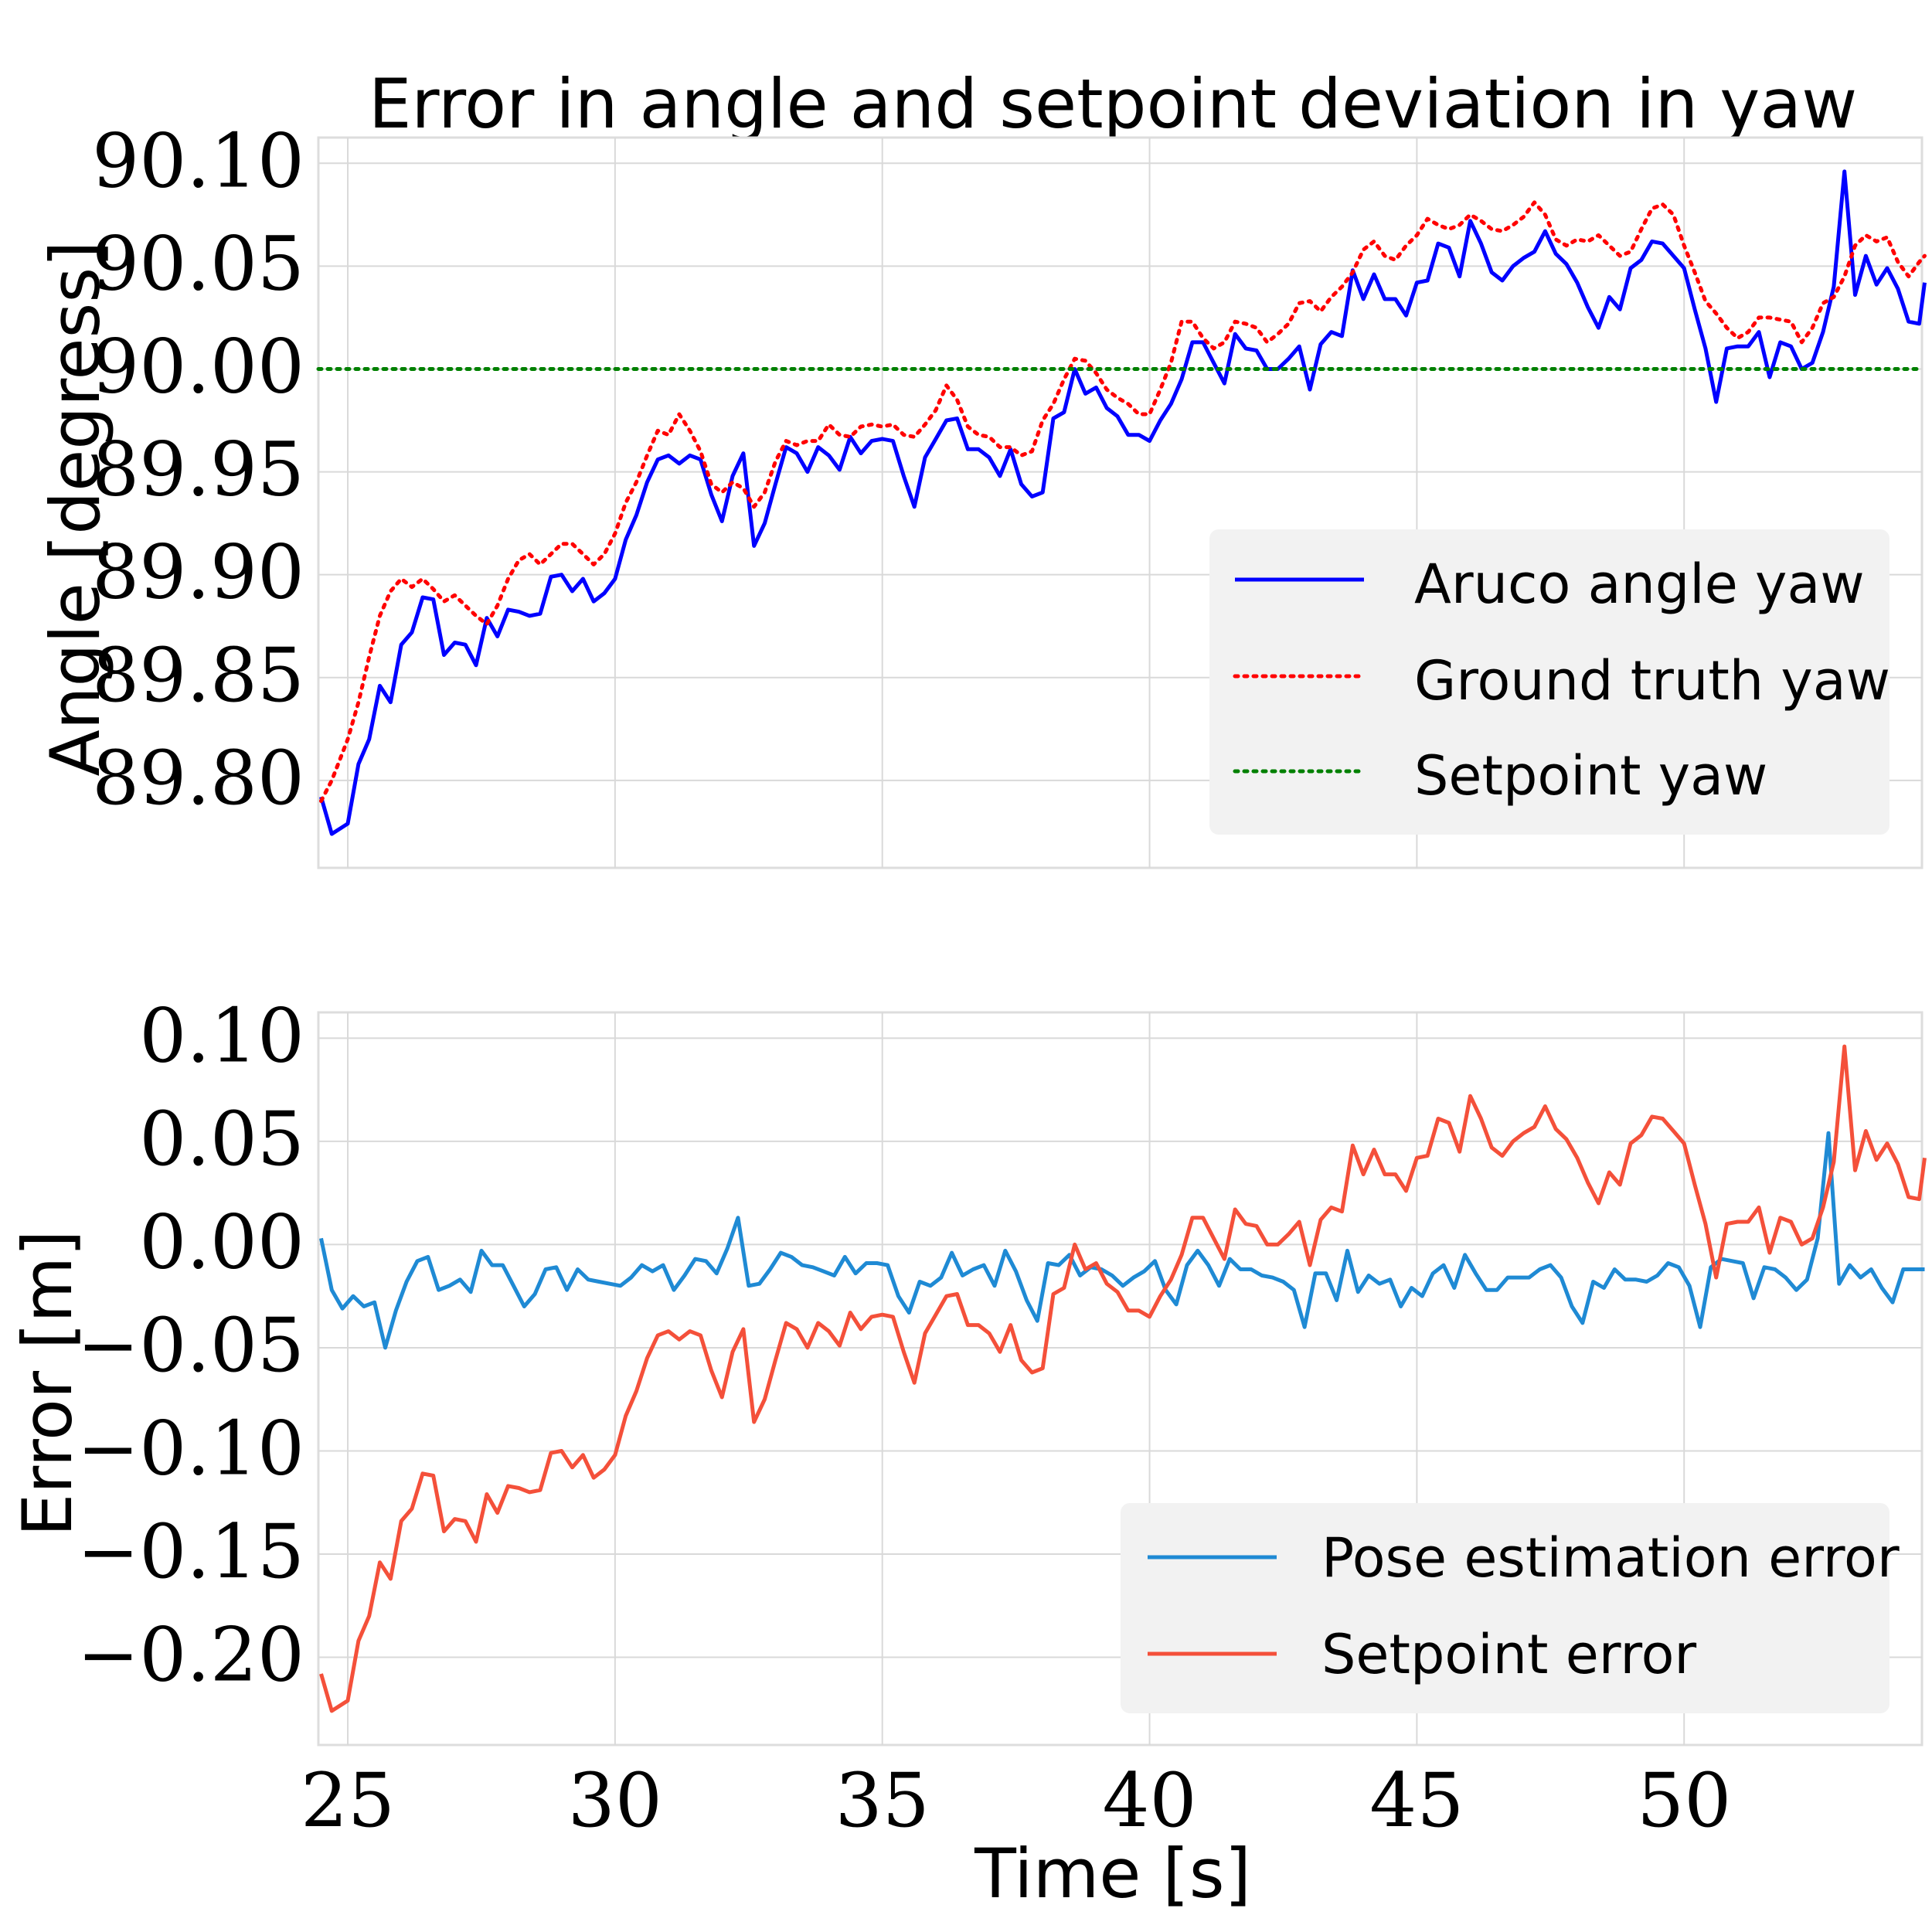 The height and width of the screenshot is (1932, 1932). Describe the element at coordinates (1509, 1655) in the screenshot. I see `legend-setpoint-error-label: Setpoint error` at that location.